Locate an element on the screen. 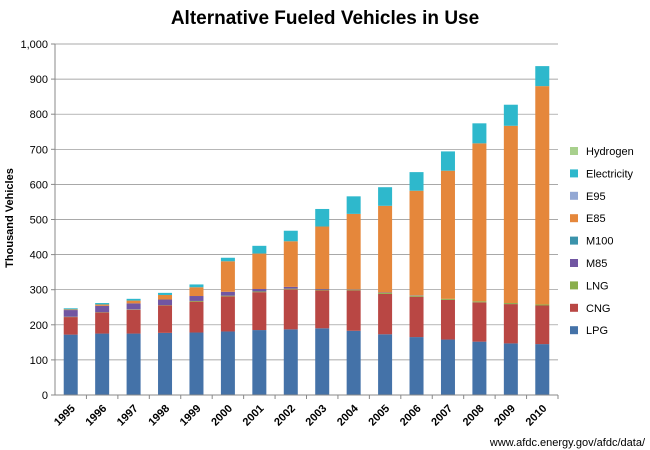 This screenshot has height=450, width=650. chart-title: Alternative Fueled Vehicles in Use is located at coordinates (325, 18).